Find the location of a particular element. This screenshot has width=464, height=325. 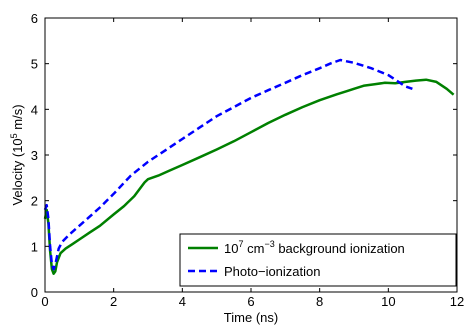

y-tick-label: 6 is located at coordinates (34, 18).